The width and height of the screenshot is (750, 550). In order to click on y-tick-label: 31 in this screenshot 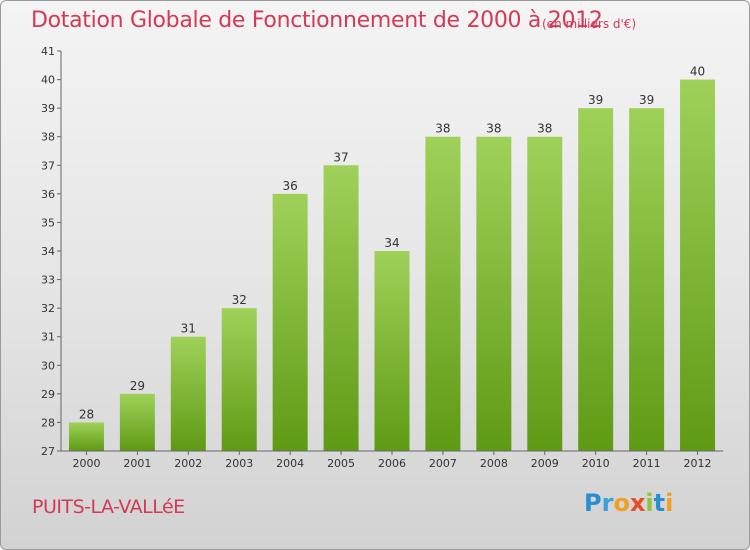, I will do `click(48, 337)`.